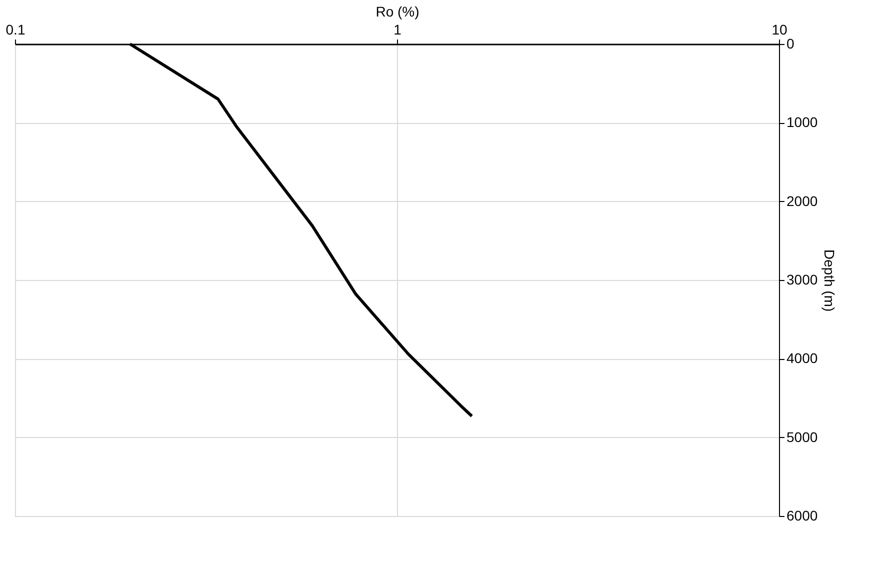 The image size is (894, 561). I want to click on y-tick-label: 2000, so click(802, 200).